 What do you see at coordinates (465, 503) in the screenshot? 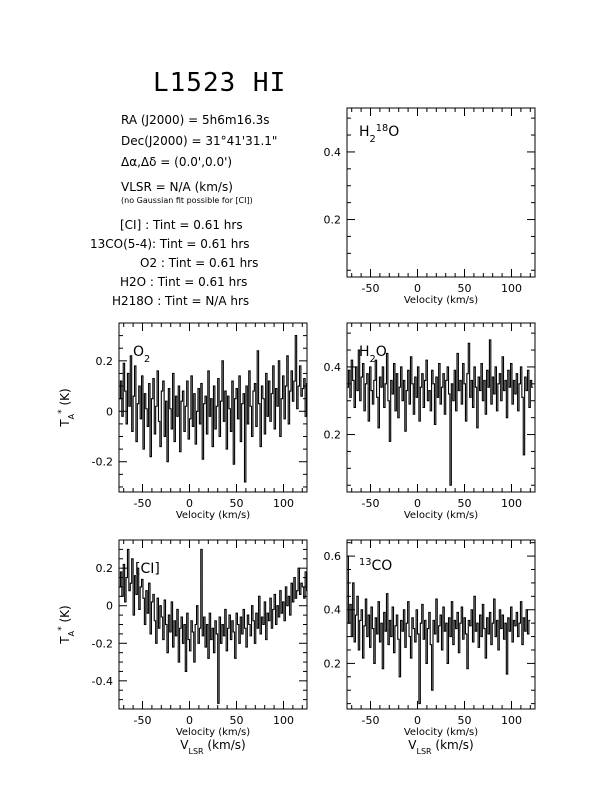
I see `h2o-xtick-label: 50` at bounding box center [465, 503].